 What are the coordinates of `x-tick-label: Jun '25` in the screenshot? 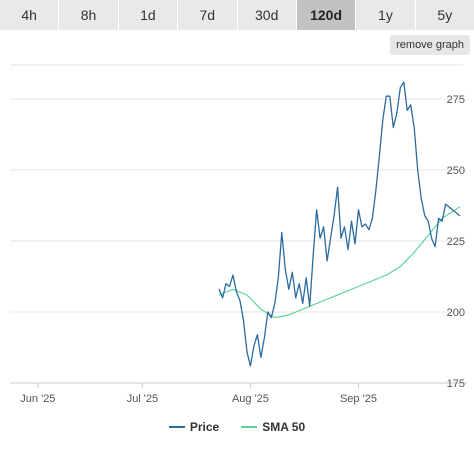 It's located at (37, 399).